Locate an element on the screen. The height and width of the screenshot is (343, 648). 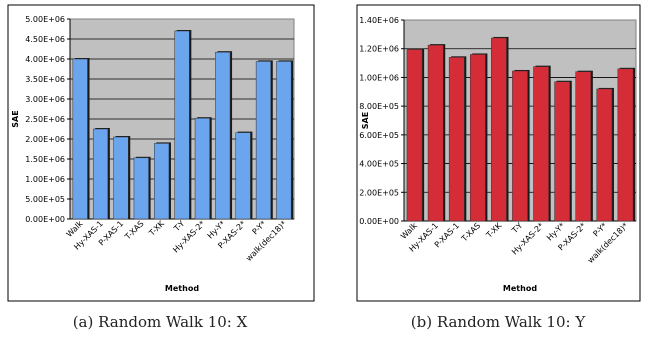
y-tick-label: 8.00E+05 is located at coordinates (379, 106).